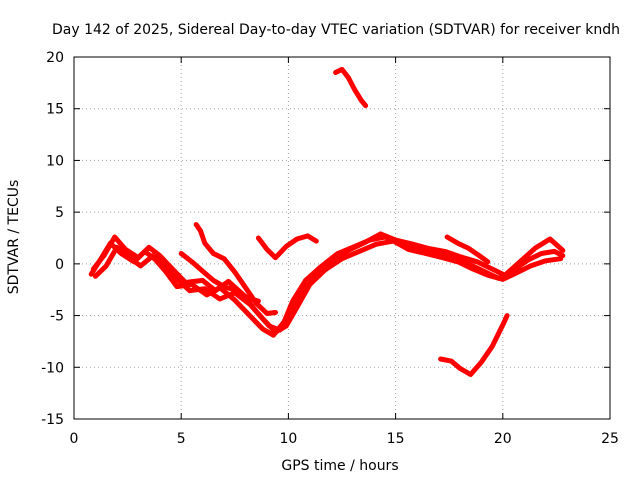 This screenshot has width=640, height=480. I want to click on x-axis-label: GPS time / hours, so click(339, 466).